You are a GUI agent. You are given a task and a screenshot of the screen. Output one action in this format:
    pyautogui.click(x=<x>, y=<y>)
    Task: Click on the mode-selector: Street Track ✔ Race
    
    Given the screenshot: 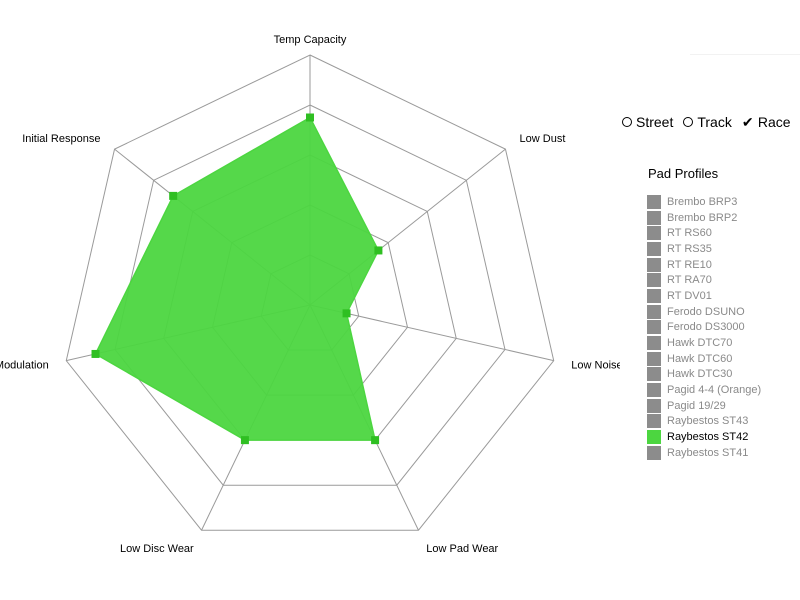 What is the action you would take?
    pyautogui.click(x=706, y=122)
    